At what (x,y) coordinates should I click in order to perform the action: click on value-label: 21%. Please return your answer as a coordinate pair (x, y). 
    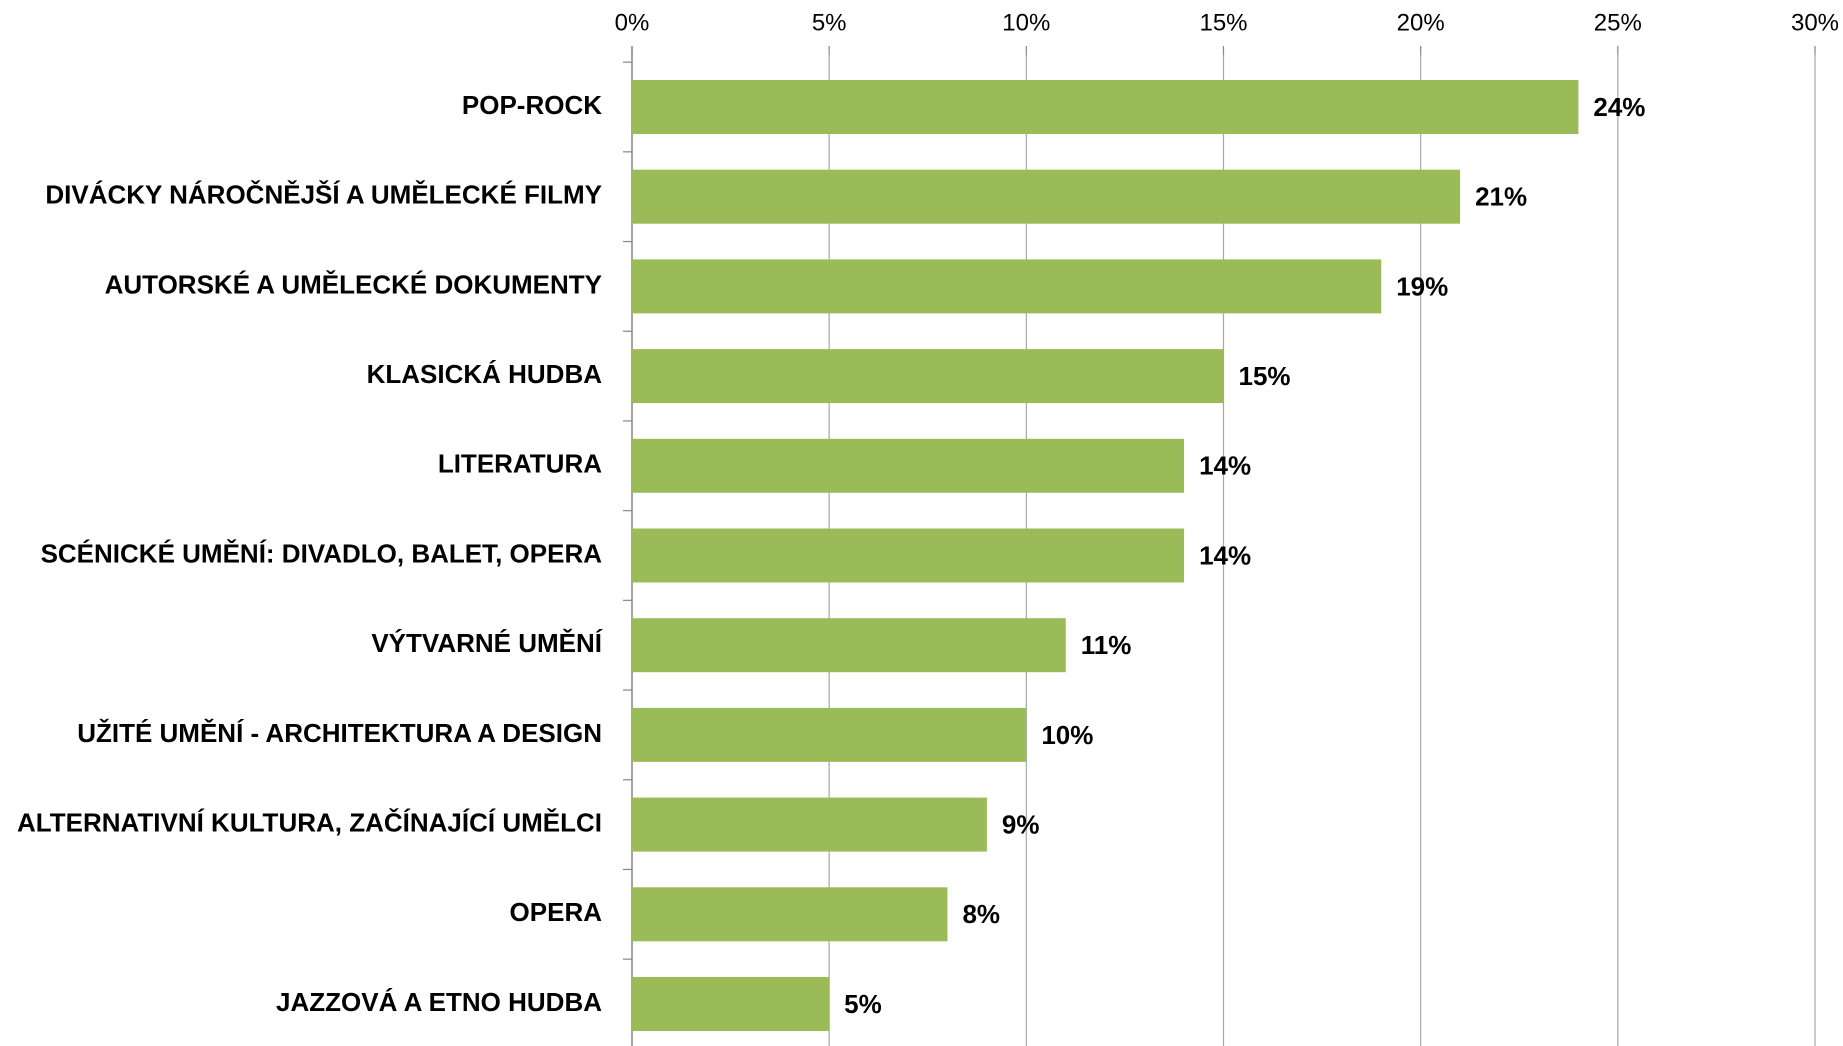
    Looking at the image, I should click on (1501, 197).